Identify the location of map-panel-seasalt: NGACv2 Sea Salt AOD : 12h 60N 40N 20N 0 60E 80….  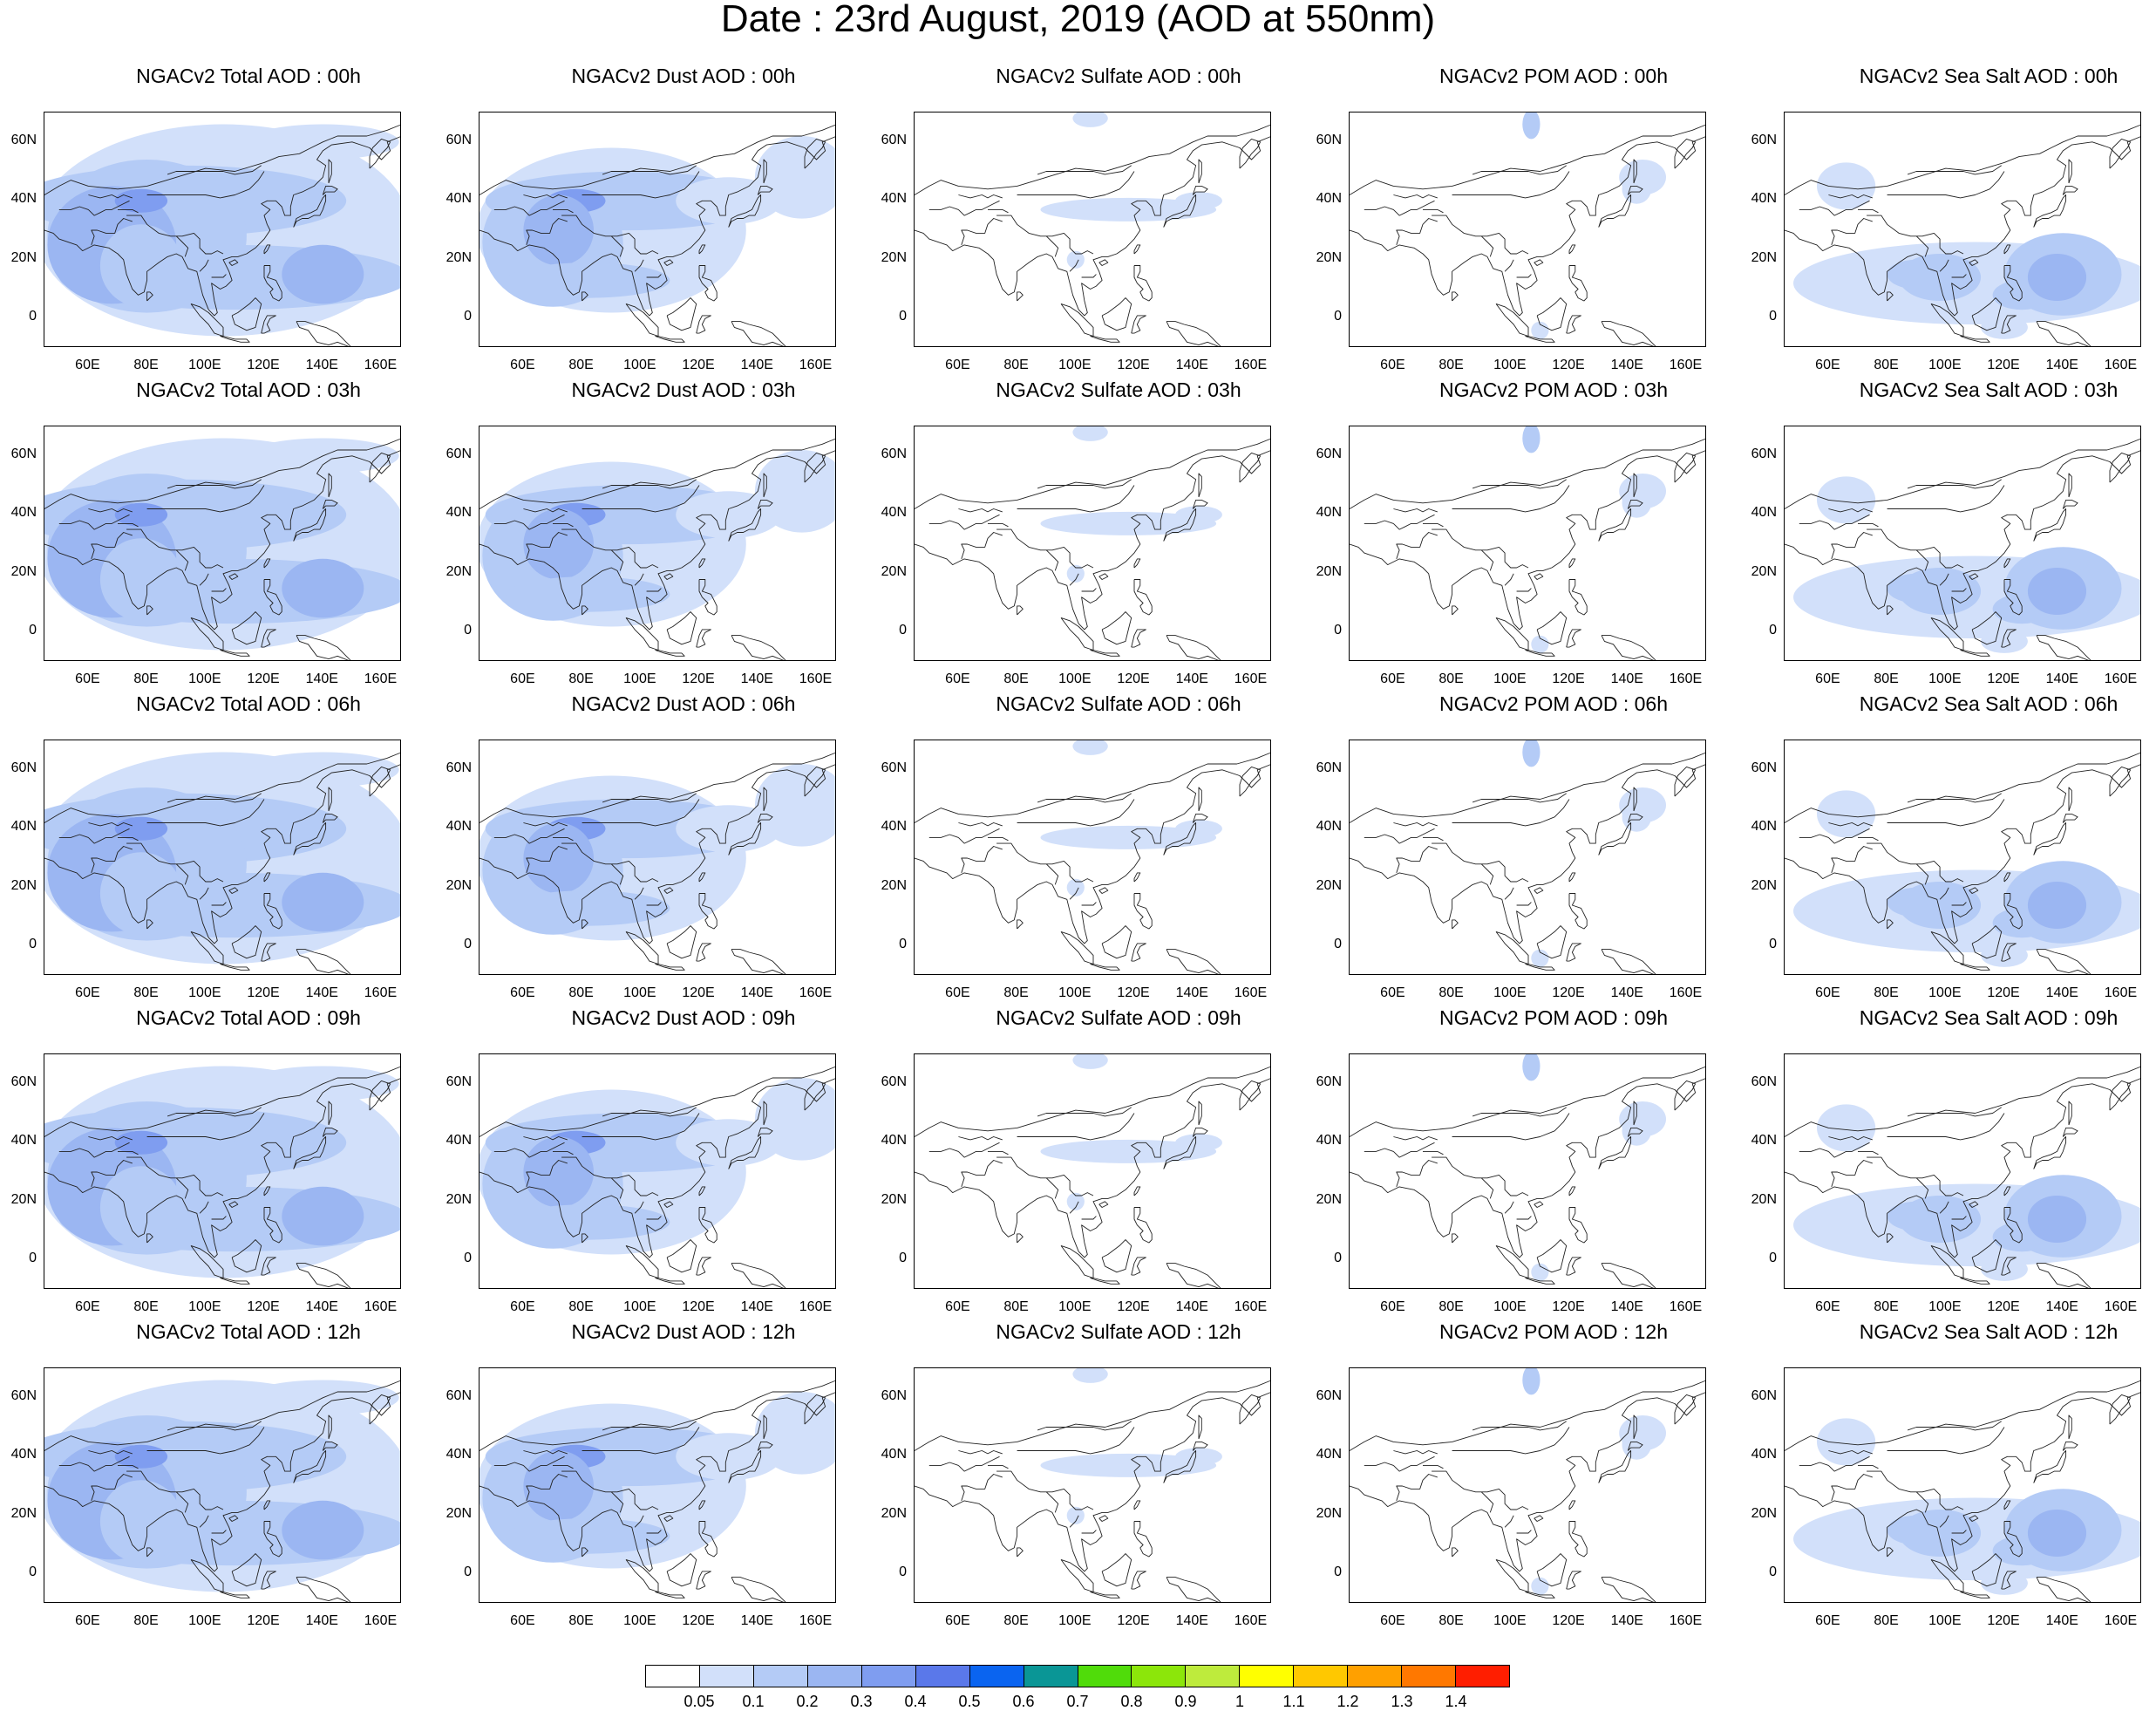
(1953, 1498).